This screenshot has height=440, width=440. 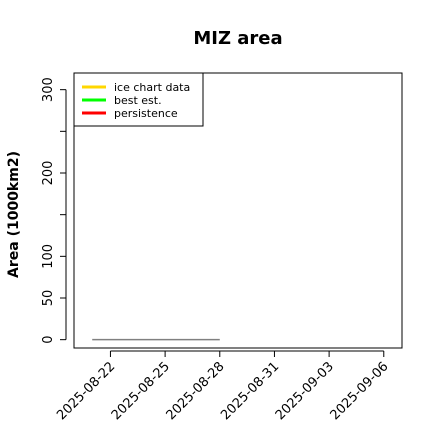 I want to click on legend-label: persistence, so click(x=146, y=113).